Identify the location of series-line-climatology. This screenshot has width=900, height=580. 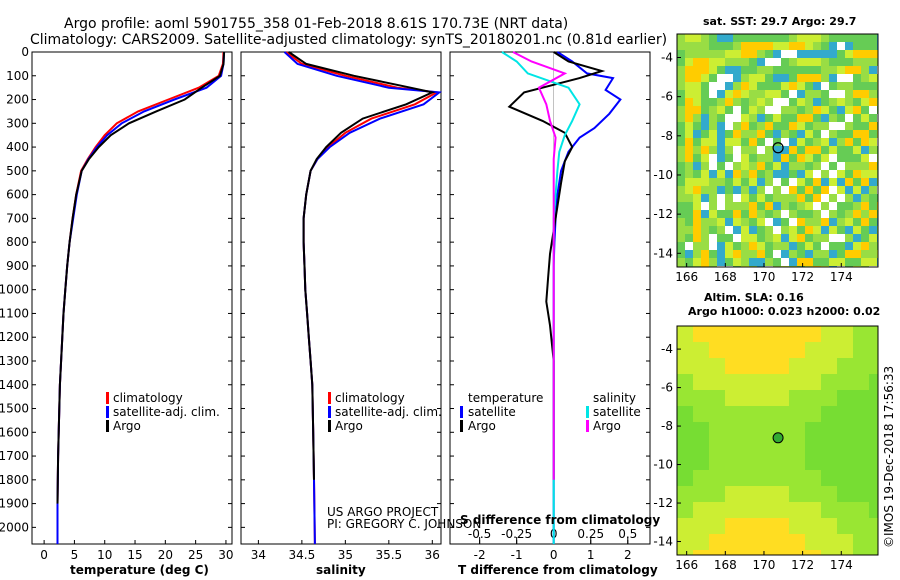
(362, 298).